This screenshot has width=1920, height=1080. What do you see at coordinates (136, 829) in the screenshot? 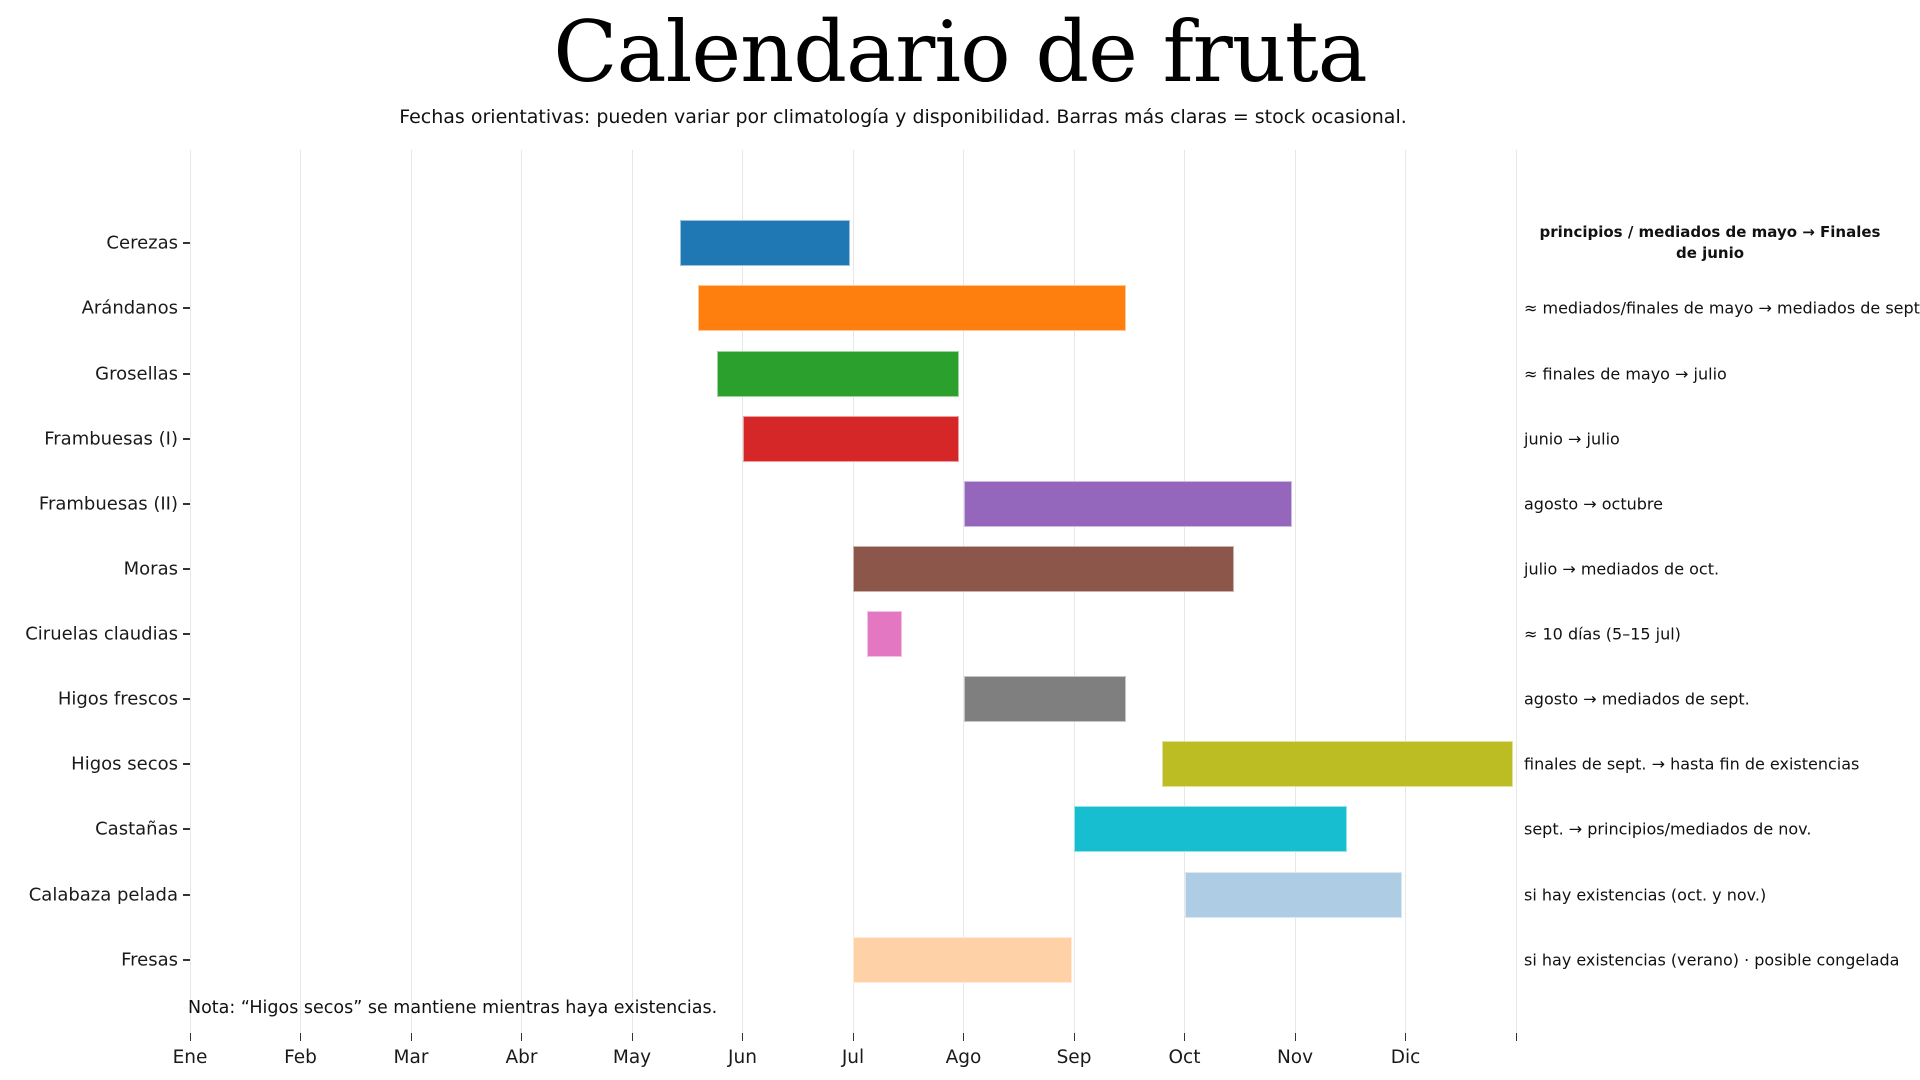
I see `y-axis-label-castanas: Castañas` at bounding box center [136, 829].